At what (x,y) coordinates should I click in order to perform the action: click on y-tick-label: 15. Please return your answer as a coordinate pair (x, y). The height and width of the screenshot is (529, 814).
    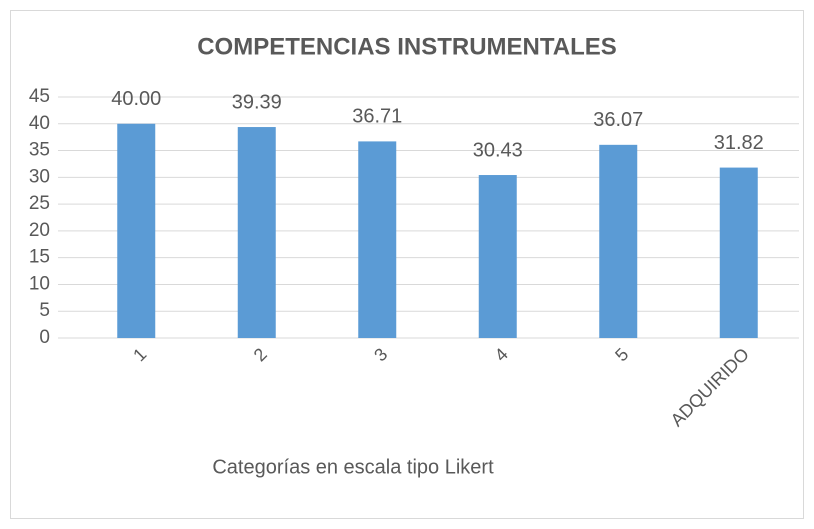
    Looking at the image, I should click on (39, 257).